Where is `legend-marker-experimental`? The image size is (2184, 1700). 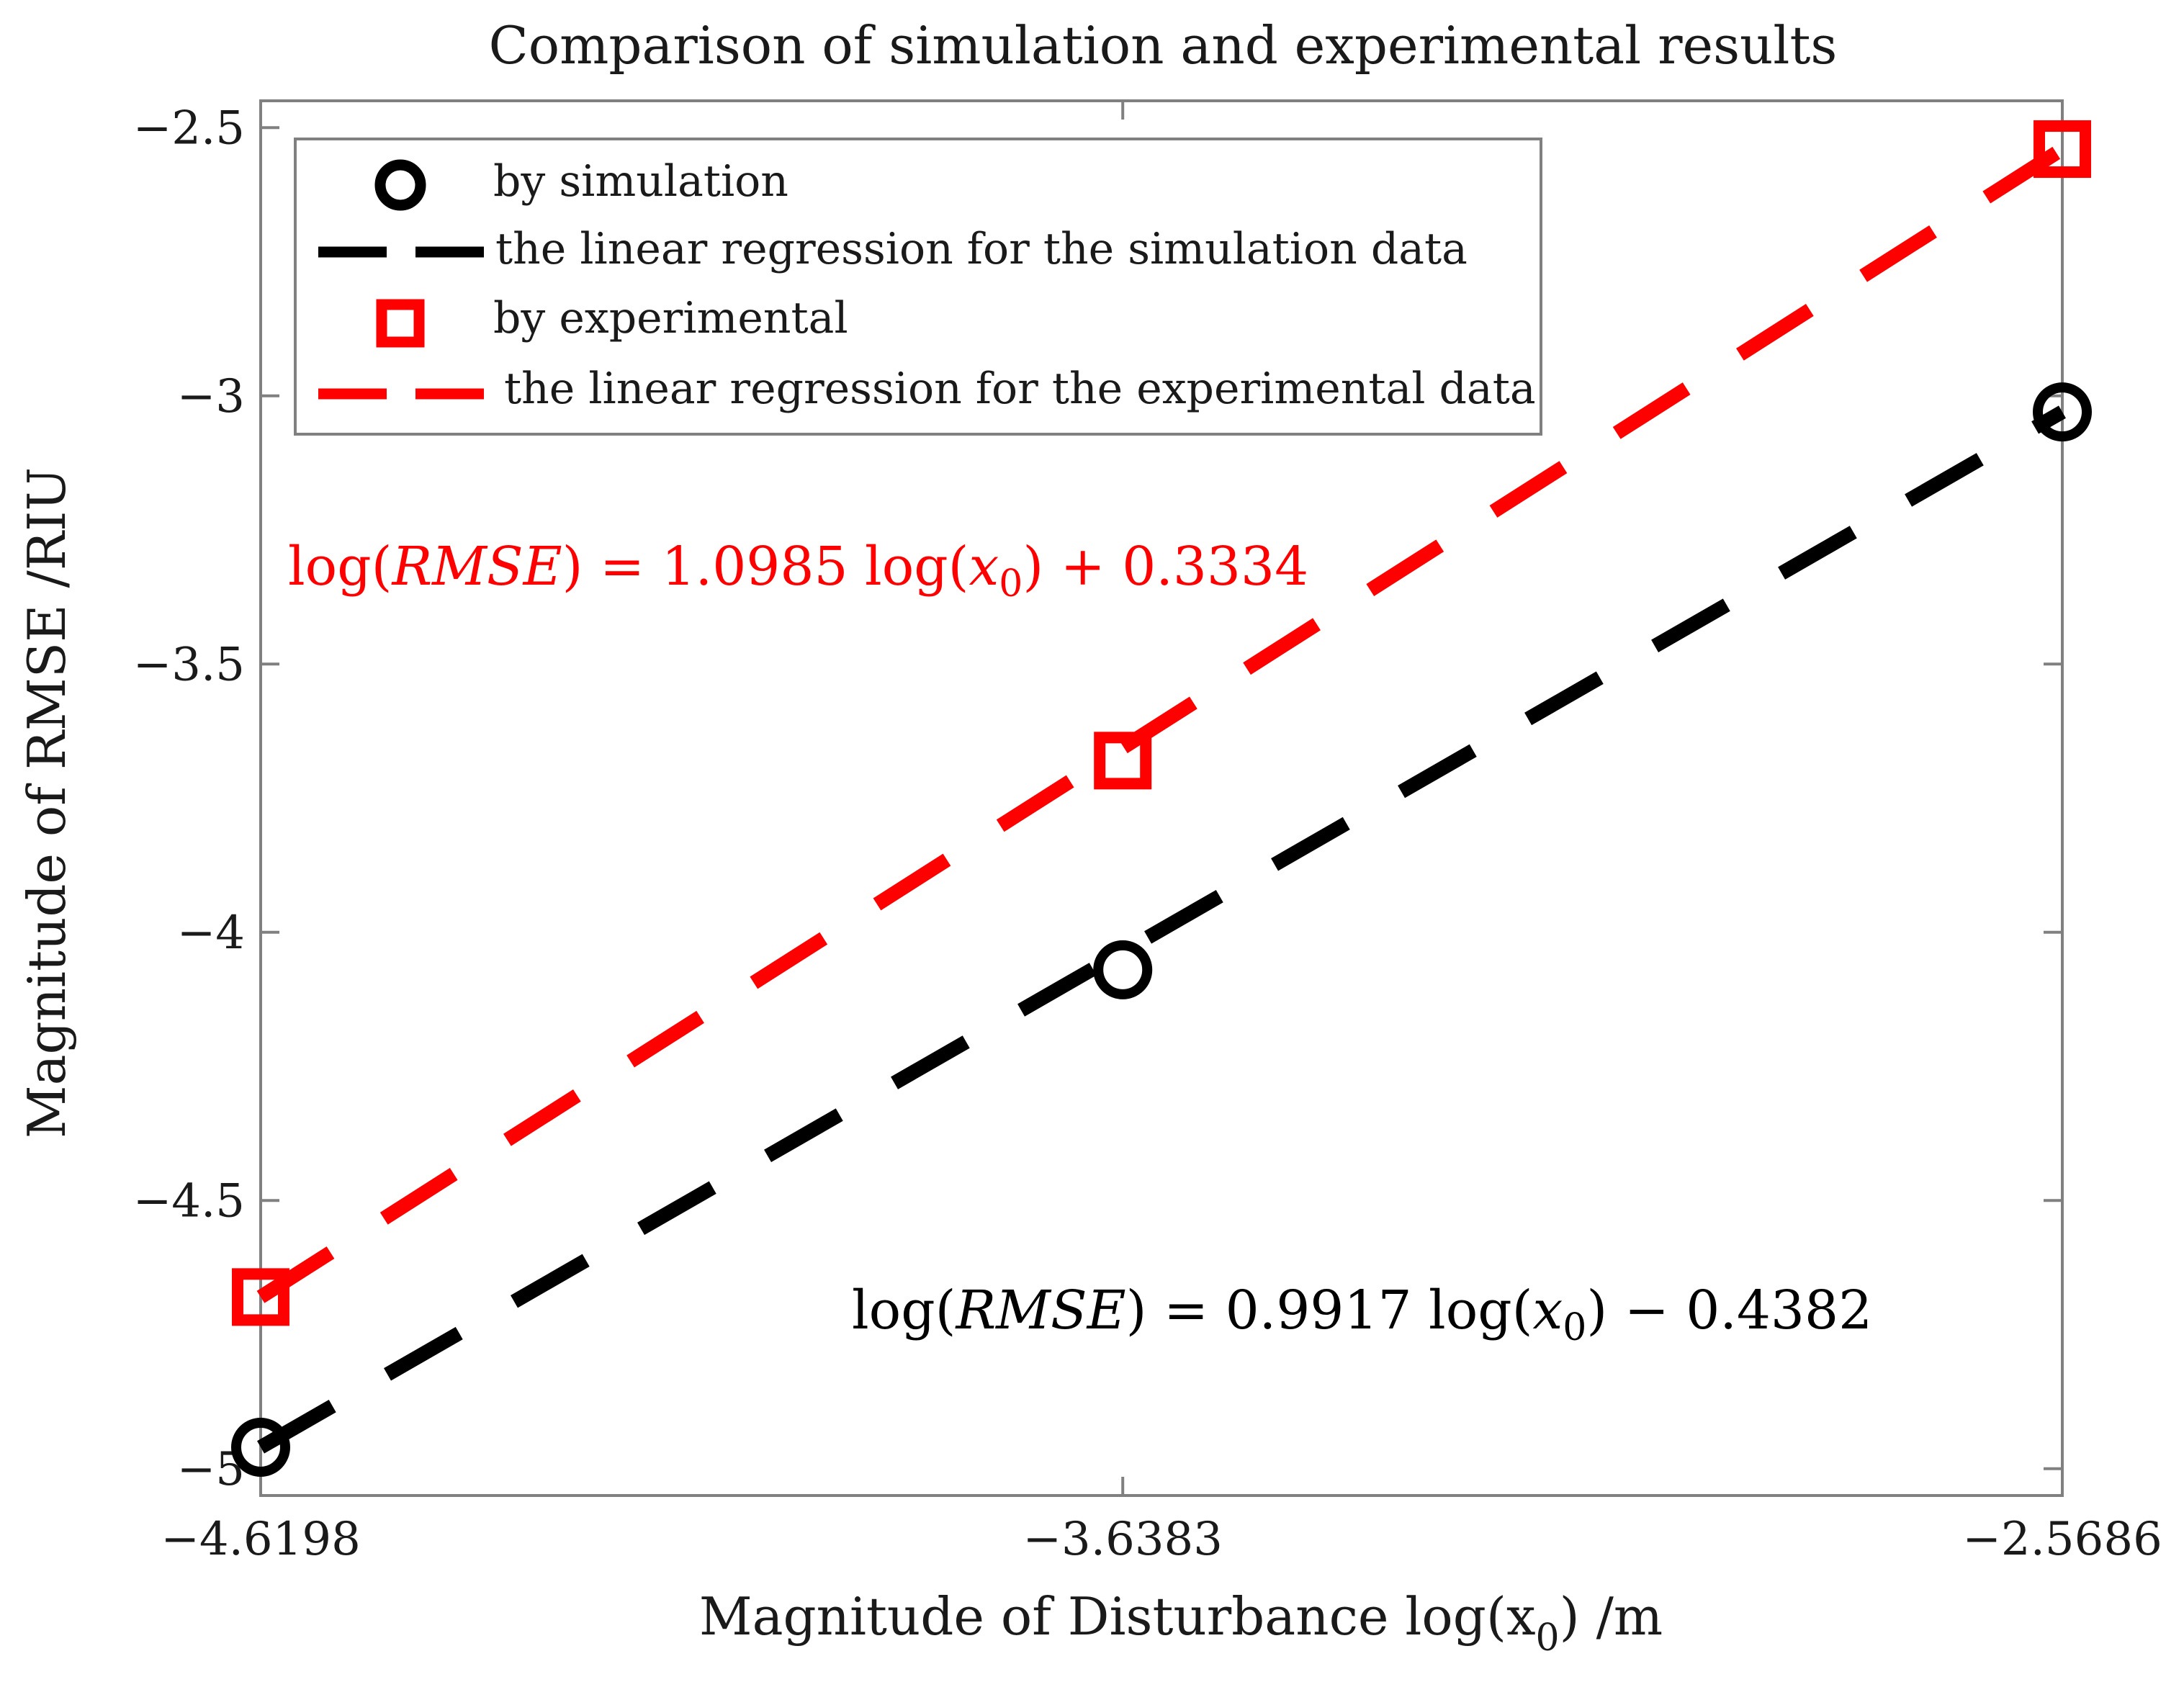
legend-marker-experimental is located at coordinates (400, 324).